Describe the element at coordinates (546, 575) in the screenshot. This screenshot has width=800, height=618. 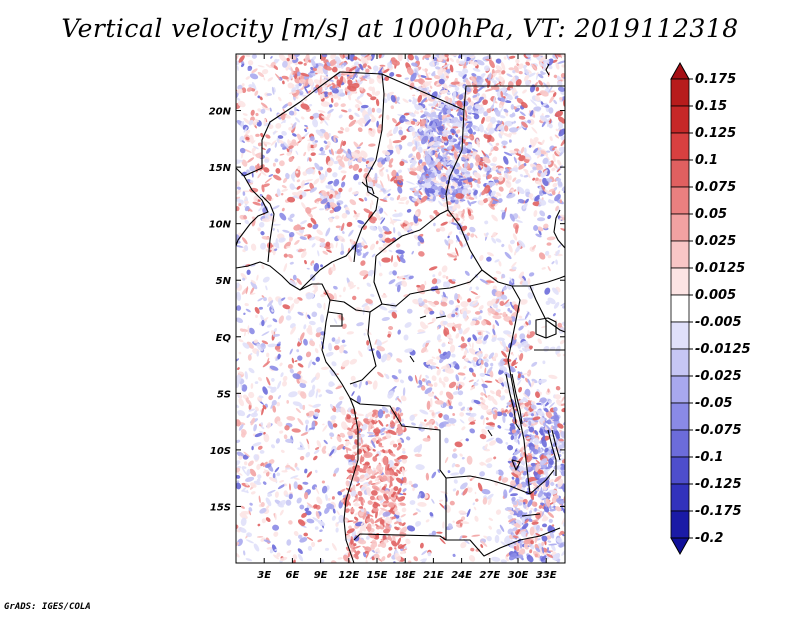
I see `lon-tick-label: 33E` at that location.